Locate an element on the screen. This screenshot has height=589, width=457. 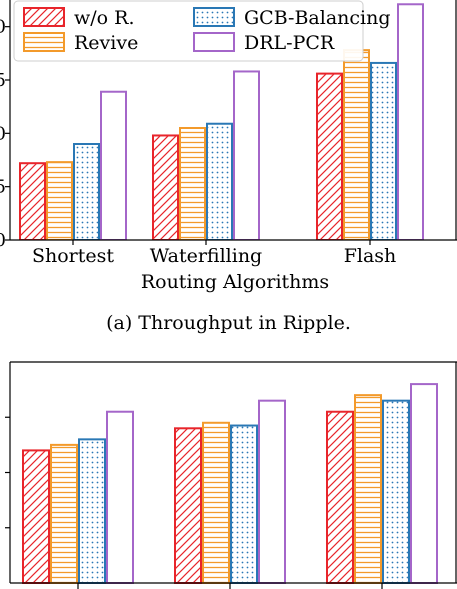
legend-swatch-w-o-r is located at coordinates (44, 17).